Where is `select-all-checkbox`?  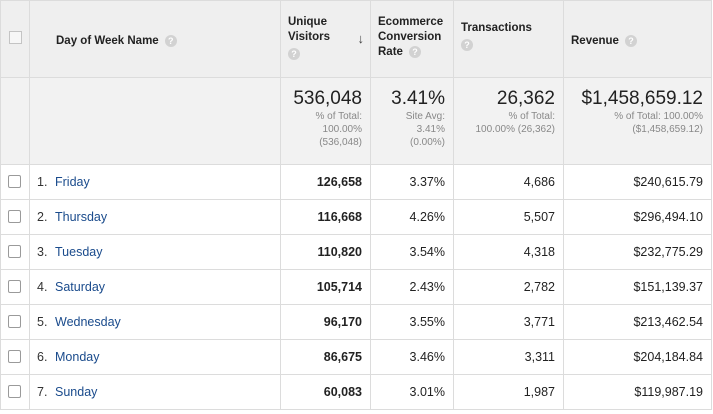
select-all-checkbox is located at coordinates (15, 37).